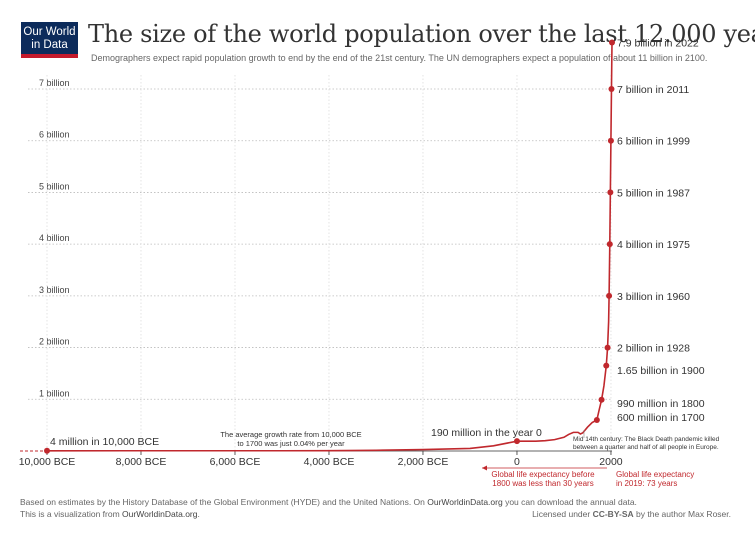 This screenshot has height=544, width=755. Describe the element at coordinates (653, 349) in the screenshot. I see `milestone-label: 2 billion in 1928` at that location.